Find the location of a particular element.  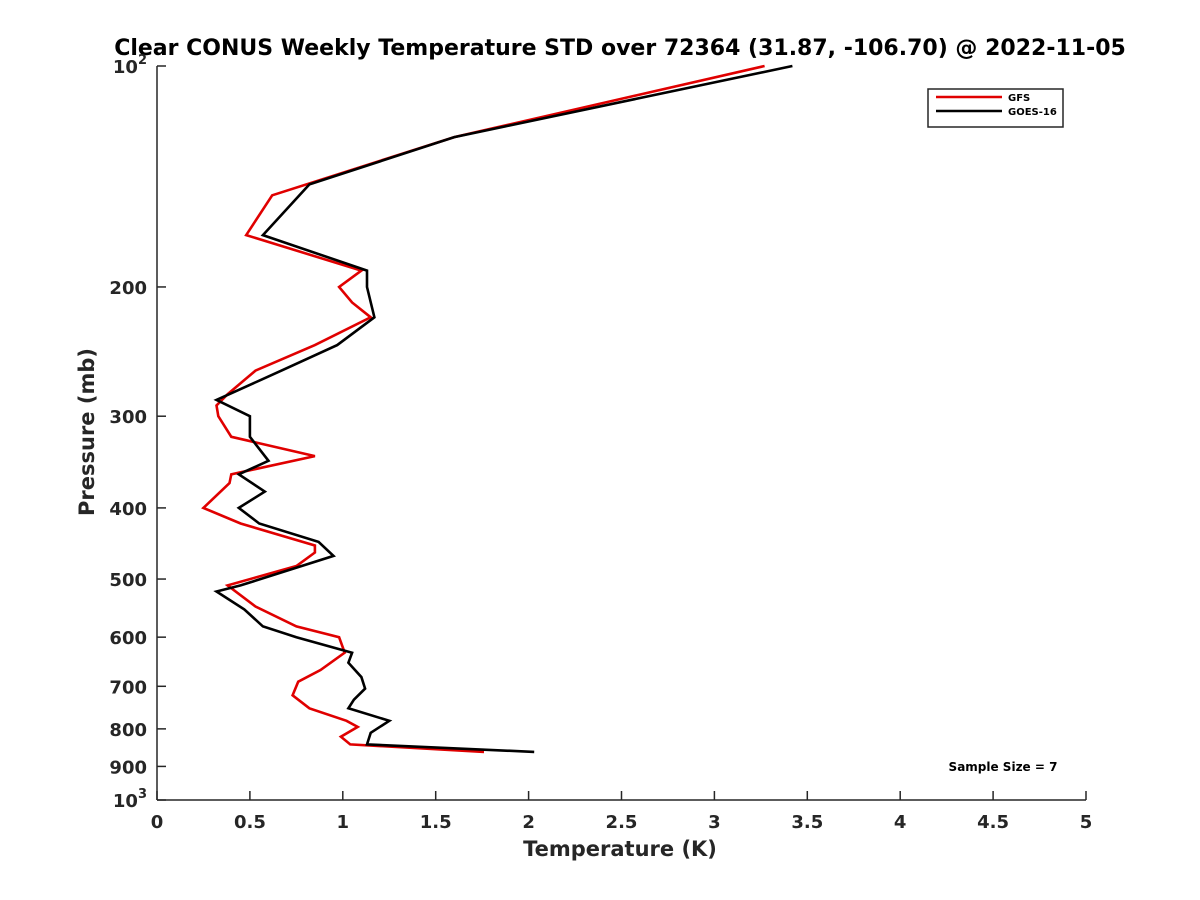

legend-box is located at coordinates (995, 108).